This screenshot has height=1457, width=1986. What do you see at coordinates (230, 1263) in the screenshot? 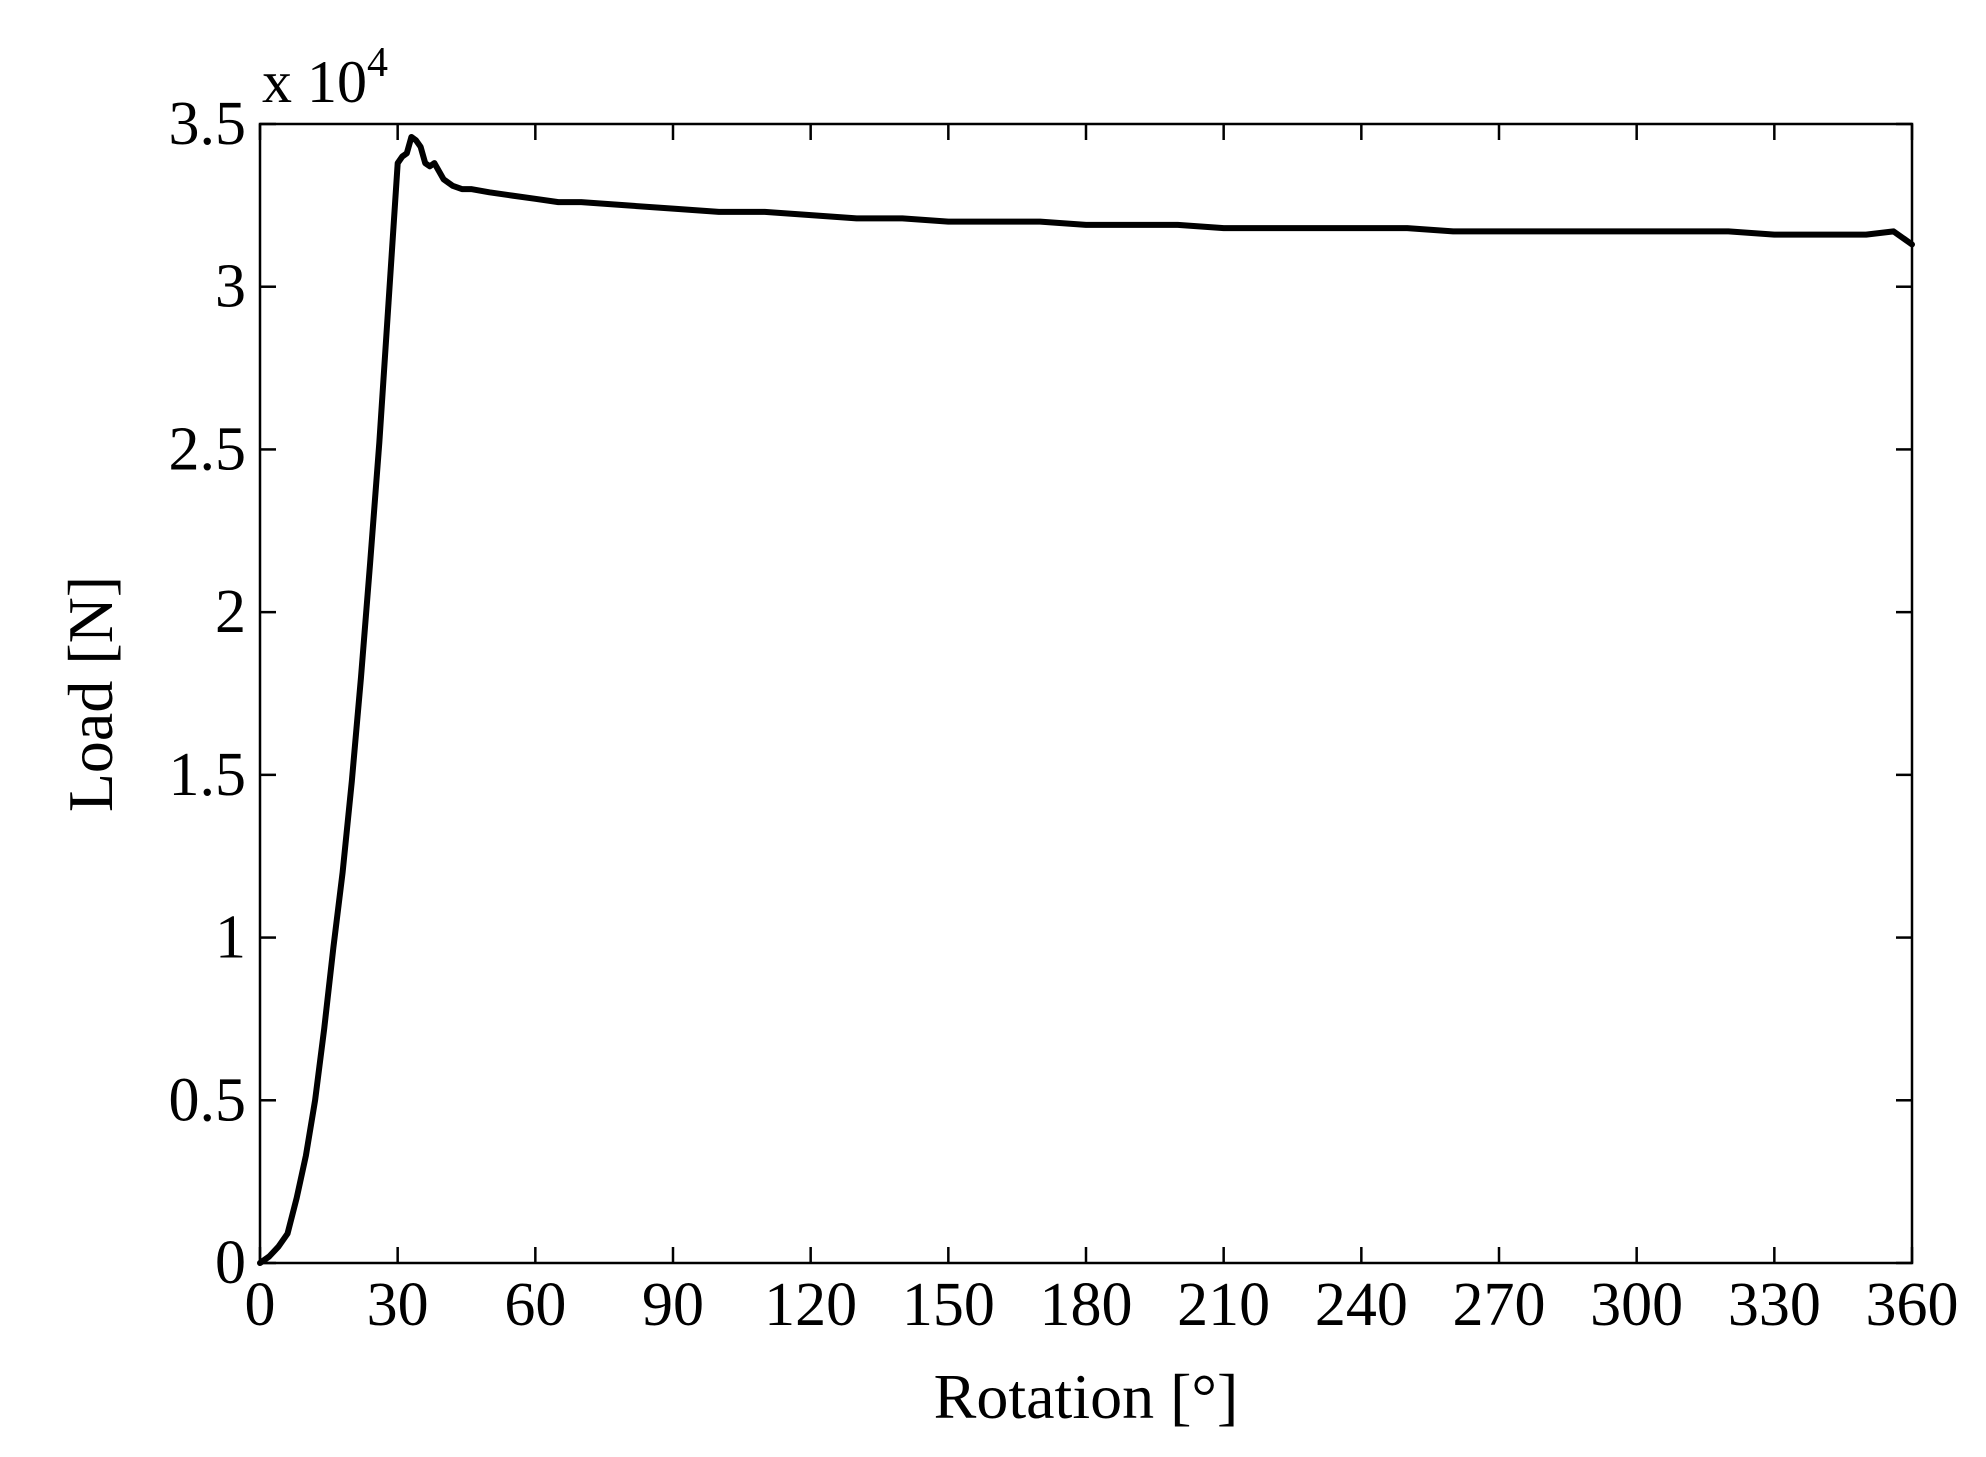
I see `y-tick-label: 0` at bounding box center [230, 1263].